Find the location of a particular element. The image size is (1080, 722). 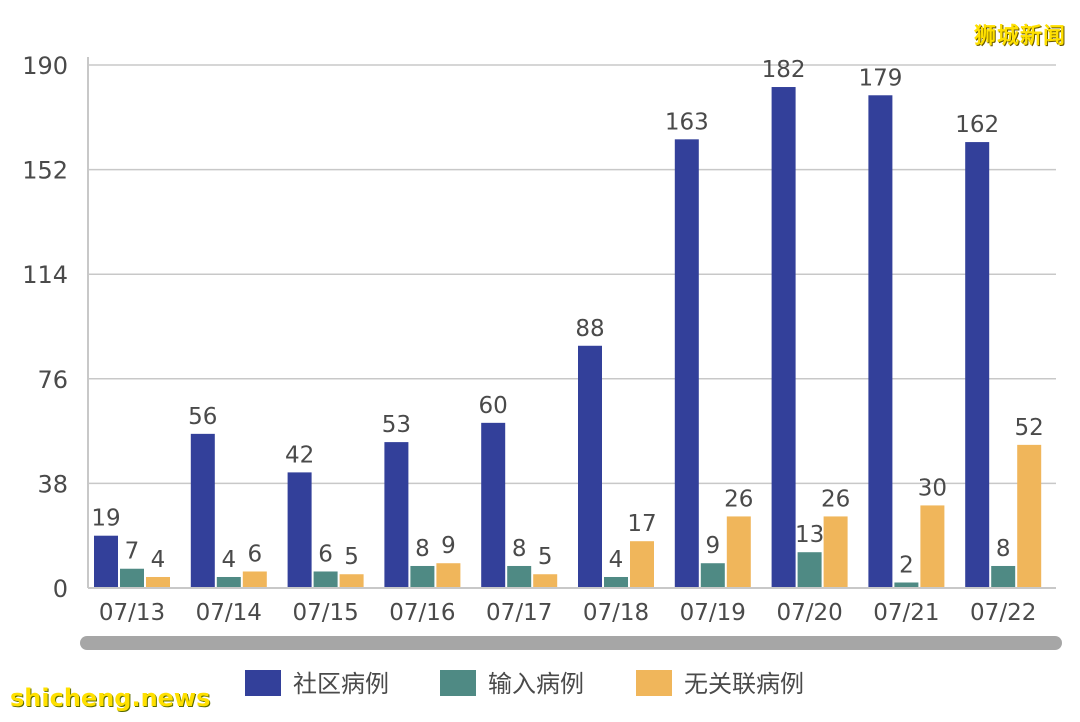

data-label: 7 is located at coordinates (132, 552).